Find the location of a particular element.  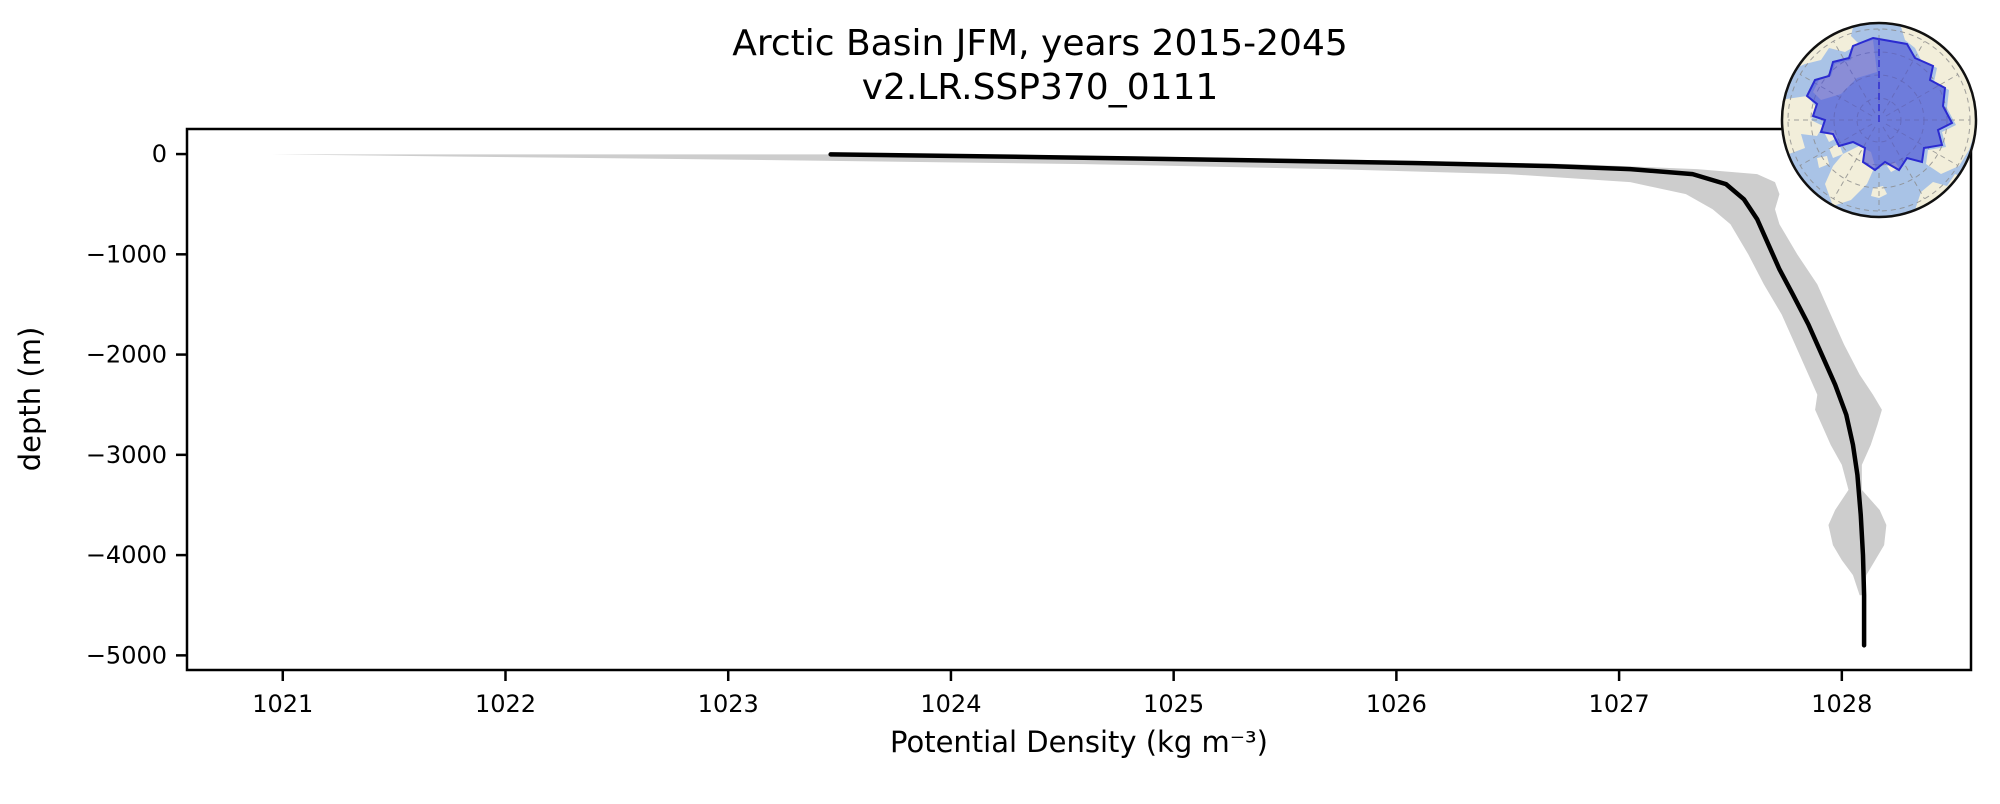

x-tick-label: 1027 is located at coordinates (1619, 704).